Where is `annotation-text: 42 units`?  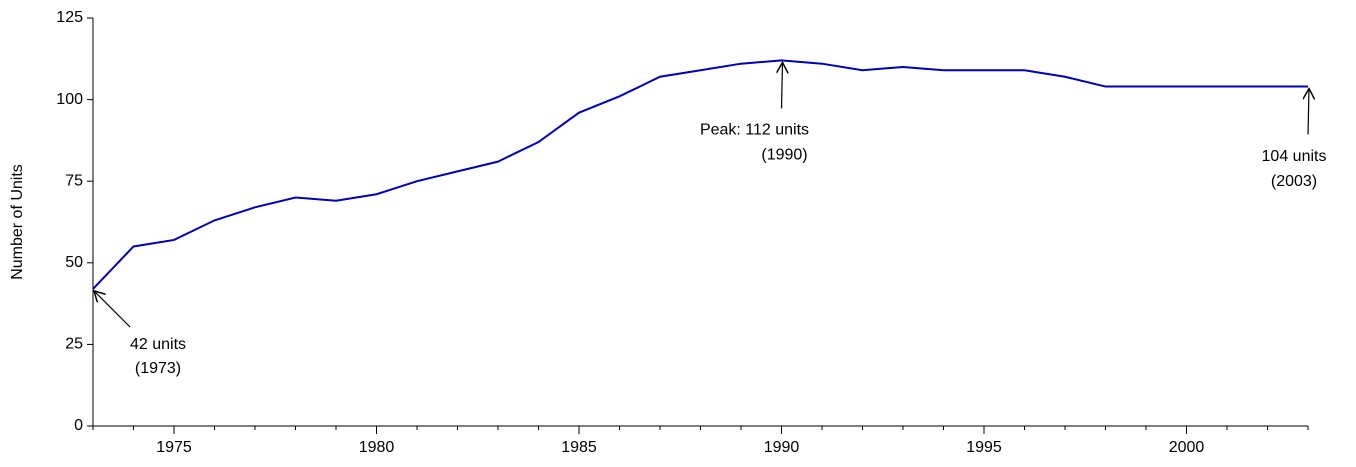
annotation-text: 42 units is located at coordinates (158, 344).